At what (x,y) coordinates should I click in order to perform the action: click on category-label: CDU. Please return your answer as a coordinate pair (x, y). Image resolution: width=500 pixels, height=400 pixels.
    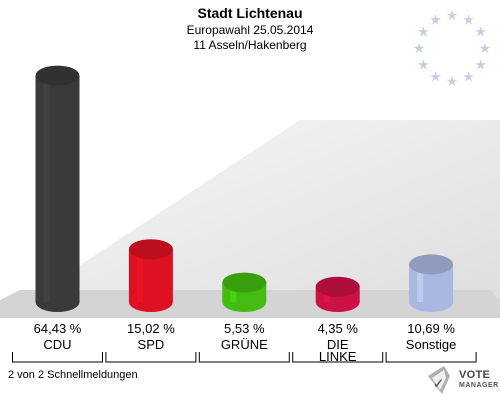
    Looking at the image, I should click on (57, 344).